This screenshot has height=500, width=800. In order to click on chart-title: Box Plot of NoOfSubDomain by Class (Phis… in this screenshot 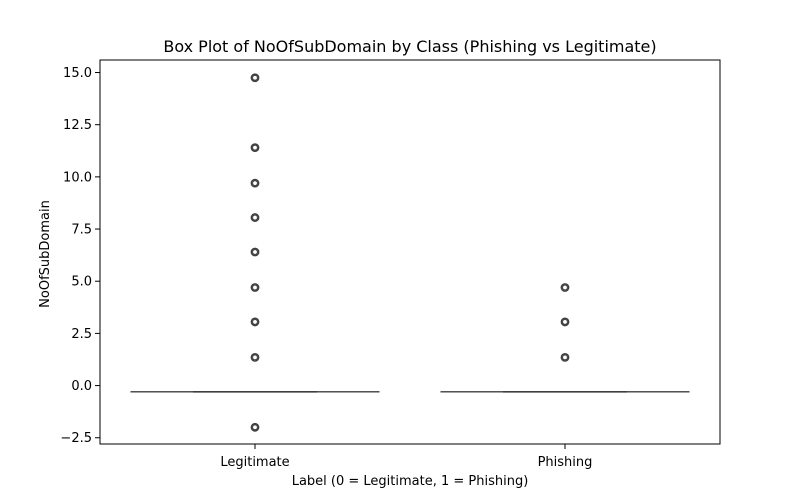, I will do `click(409, 46)`.